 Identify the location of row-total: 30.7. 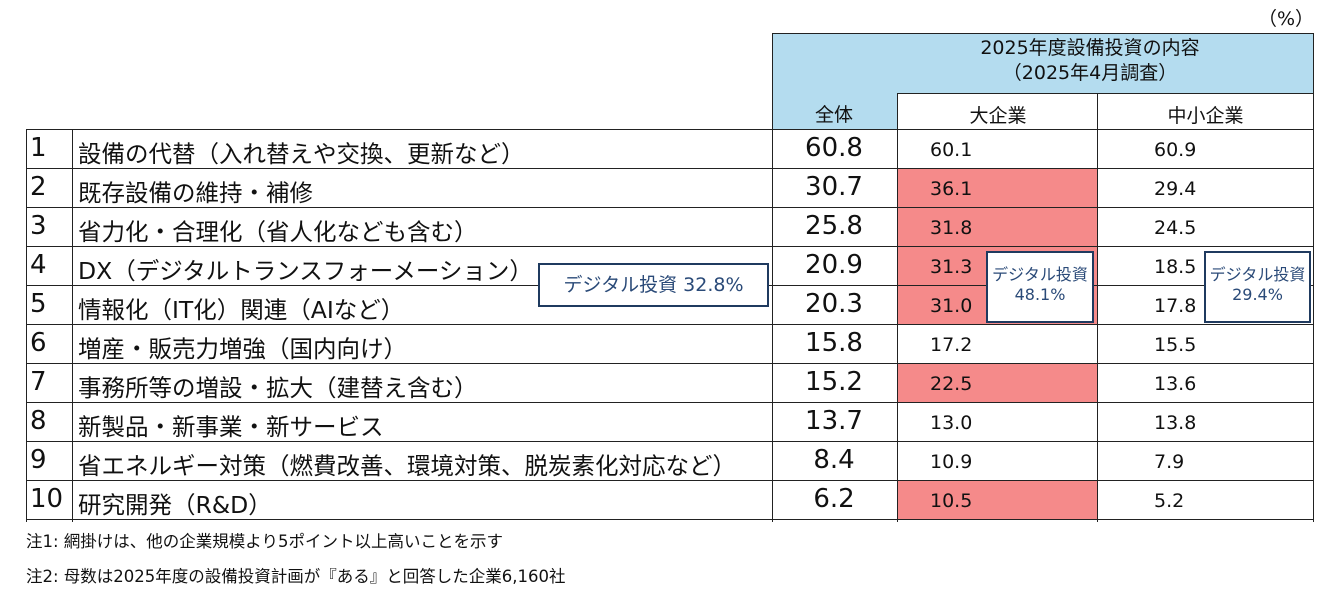
(834, 187).